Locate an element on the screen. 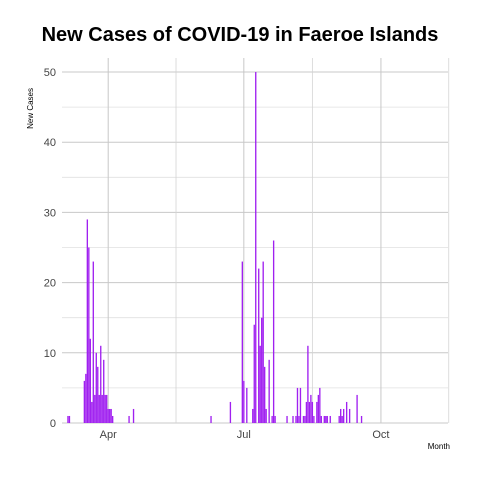 This screenshot has height=480, width=480. x-tick-label: Apr is located at coordinates (108, 435).